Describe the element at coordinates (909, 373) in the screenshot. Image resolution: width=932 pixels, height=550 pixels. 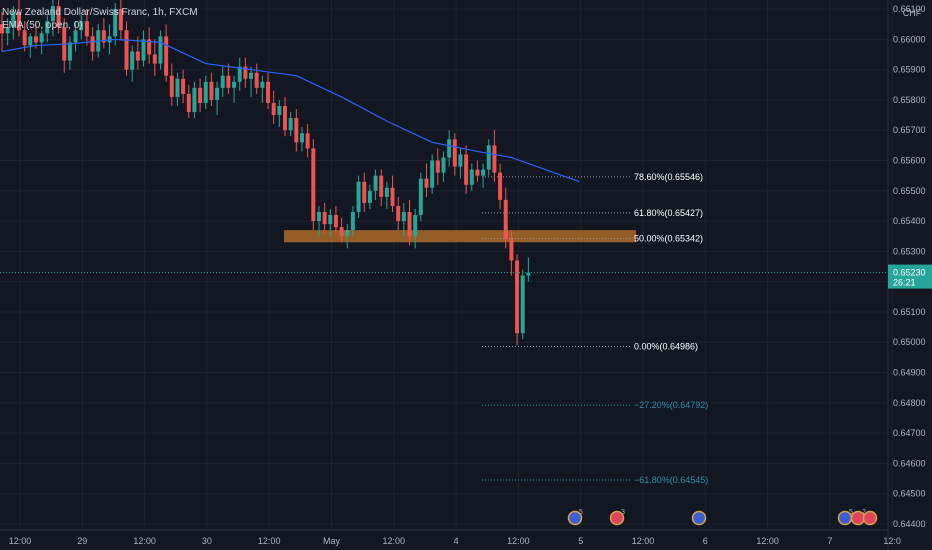
I see `price-tick-label: 0.64900` at that location.